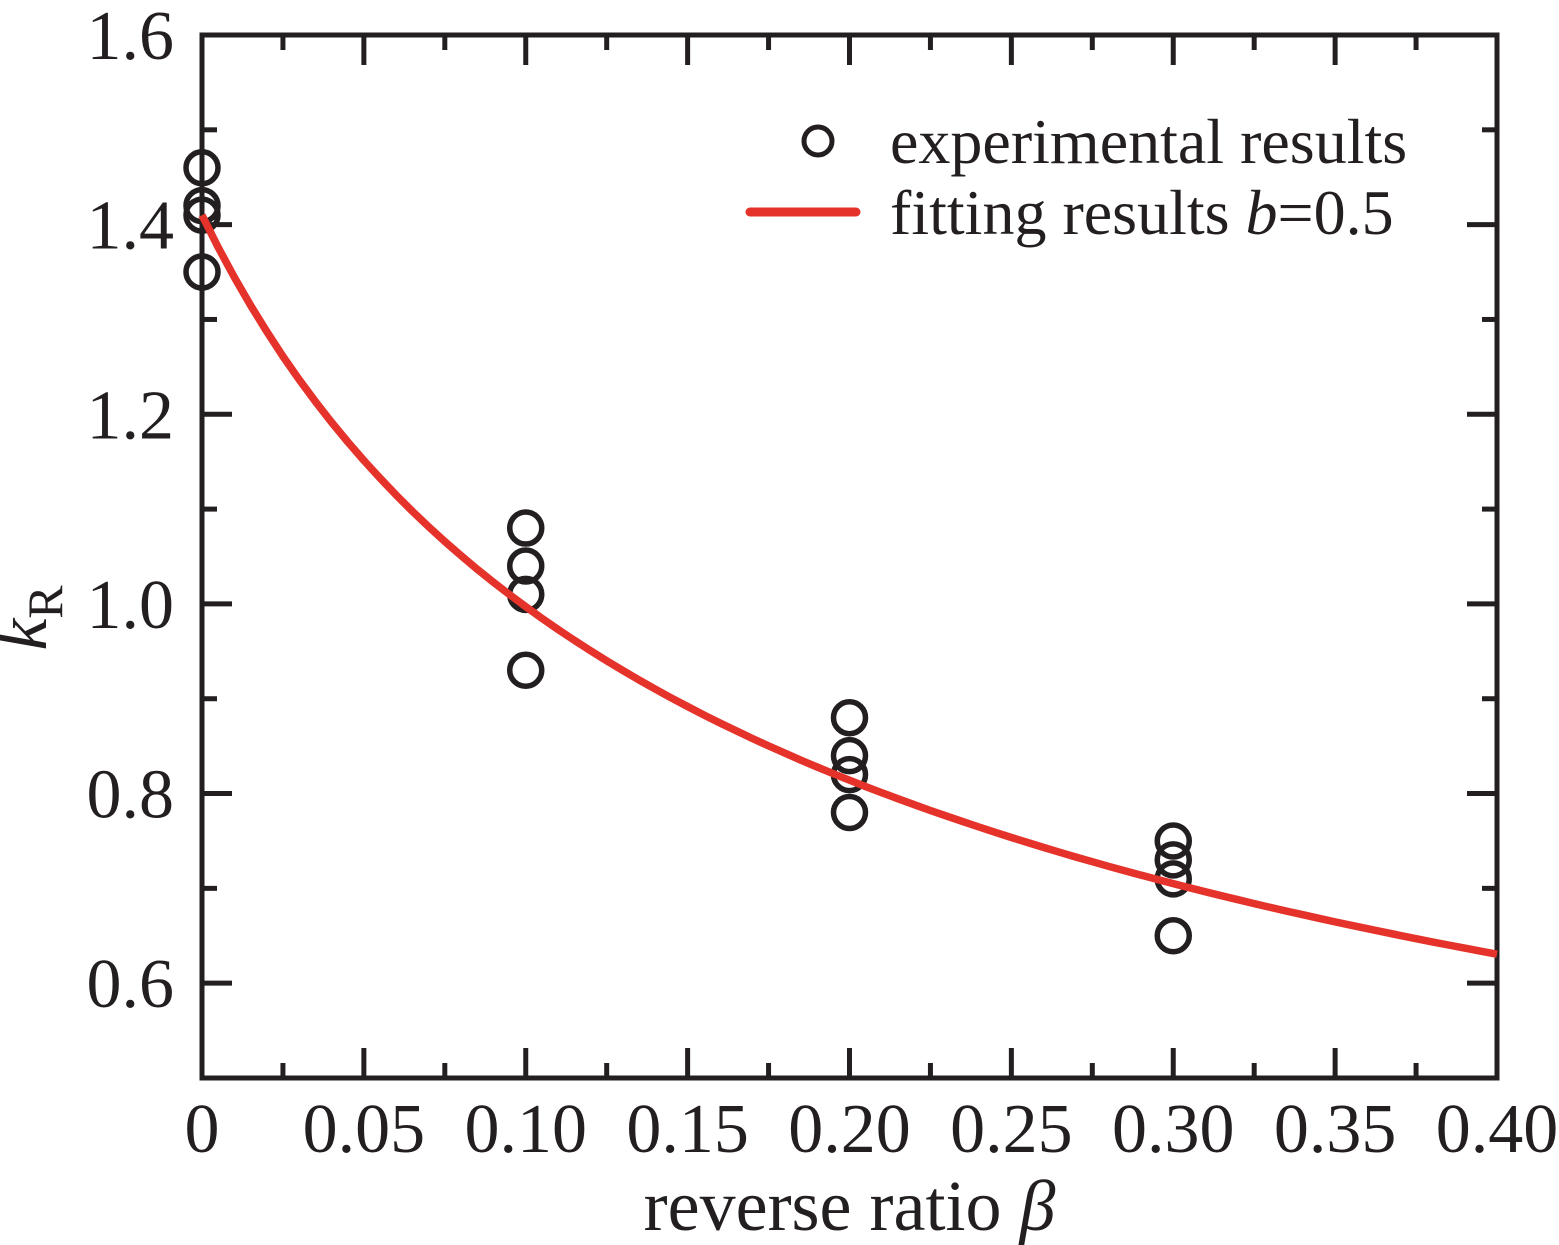  I want to click on y-tick-label: 1.0, so click(131, 605).